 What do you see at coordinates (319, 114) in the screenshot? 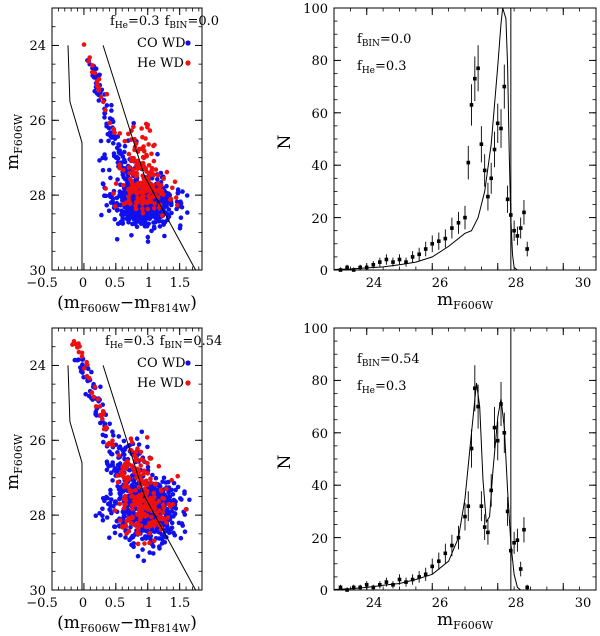
I see `y-tick-label: 60` at bounding box center [319, 114].